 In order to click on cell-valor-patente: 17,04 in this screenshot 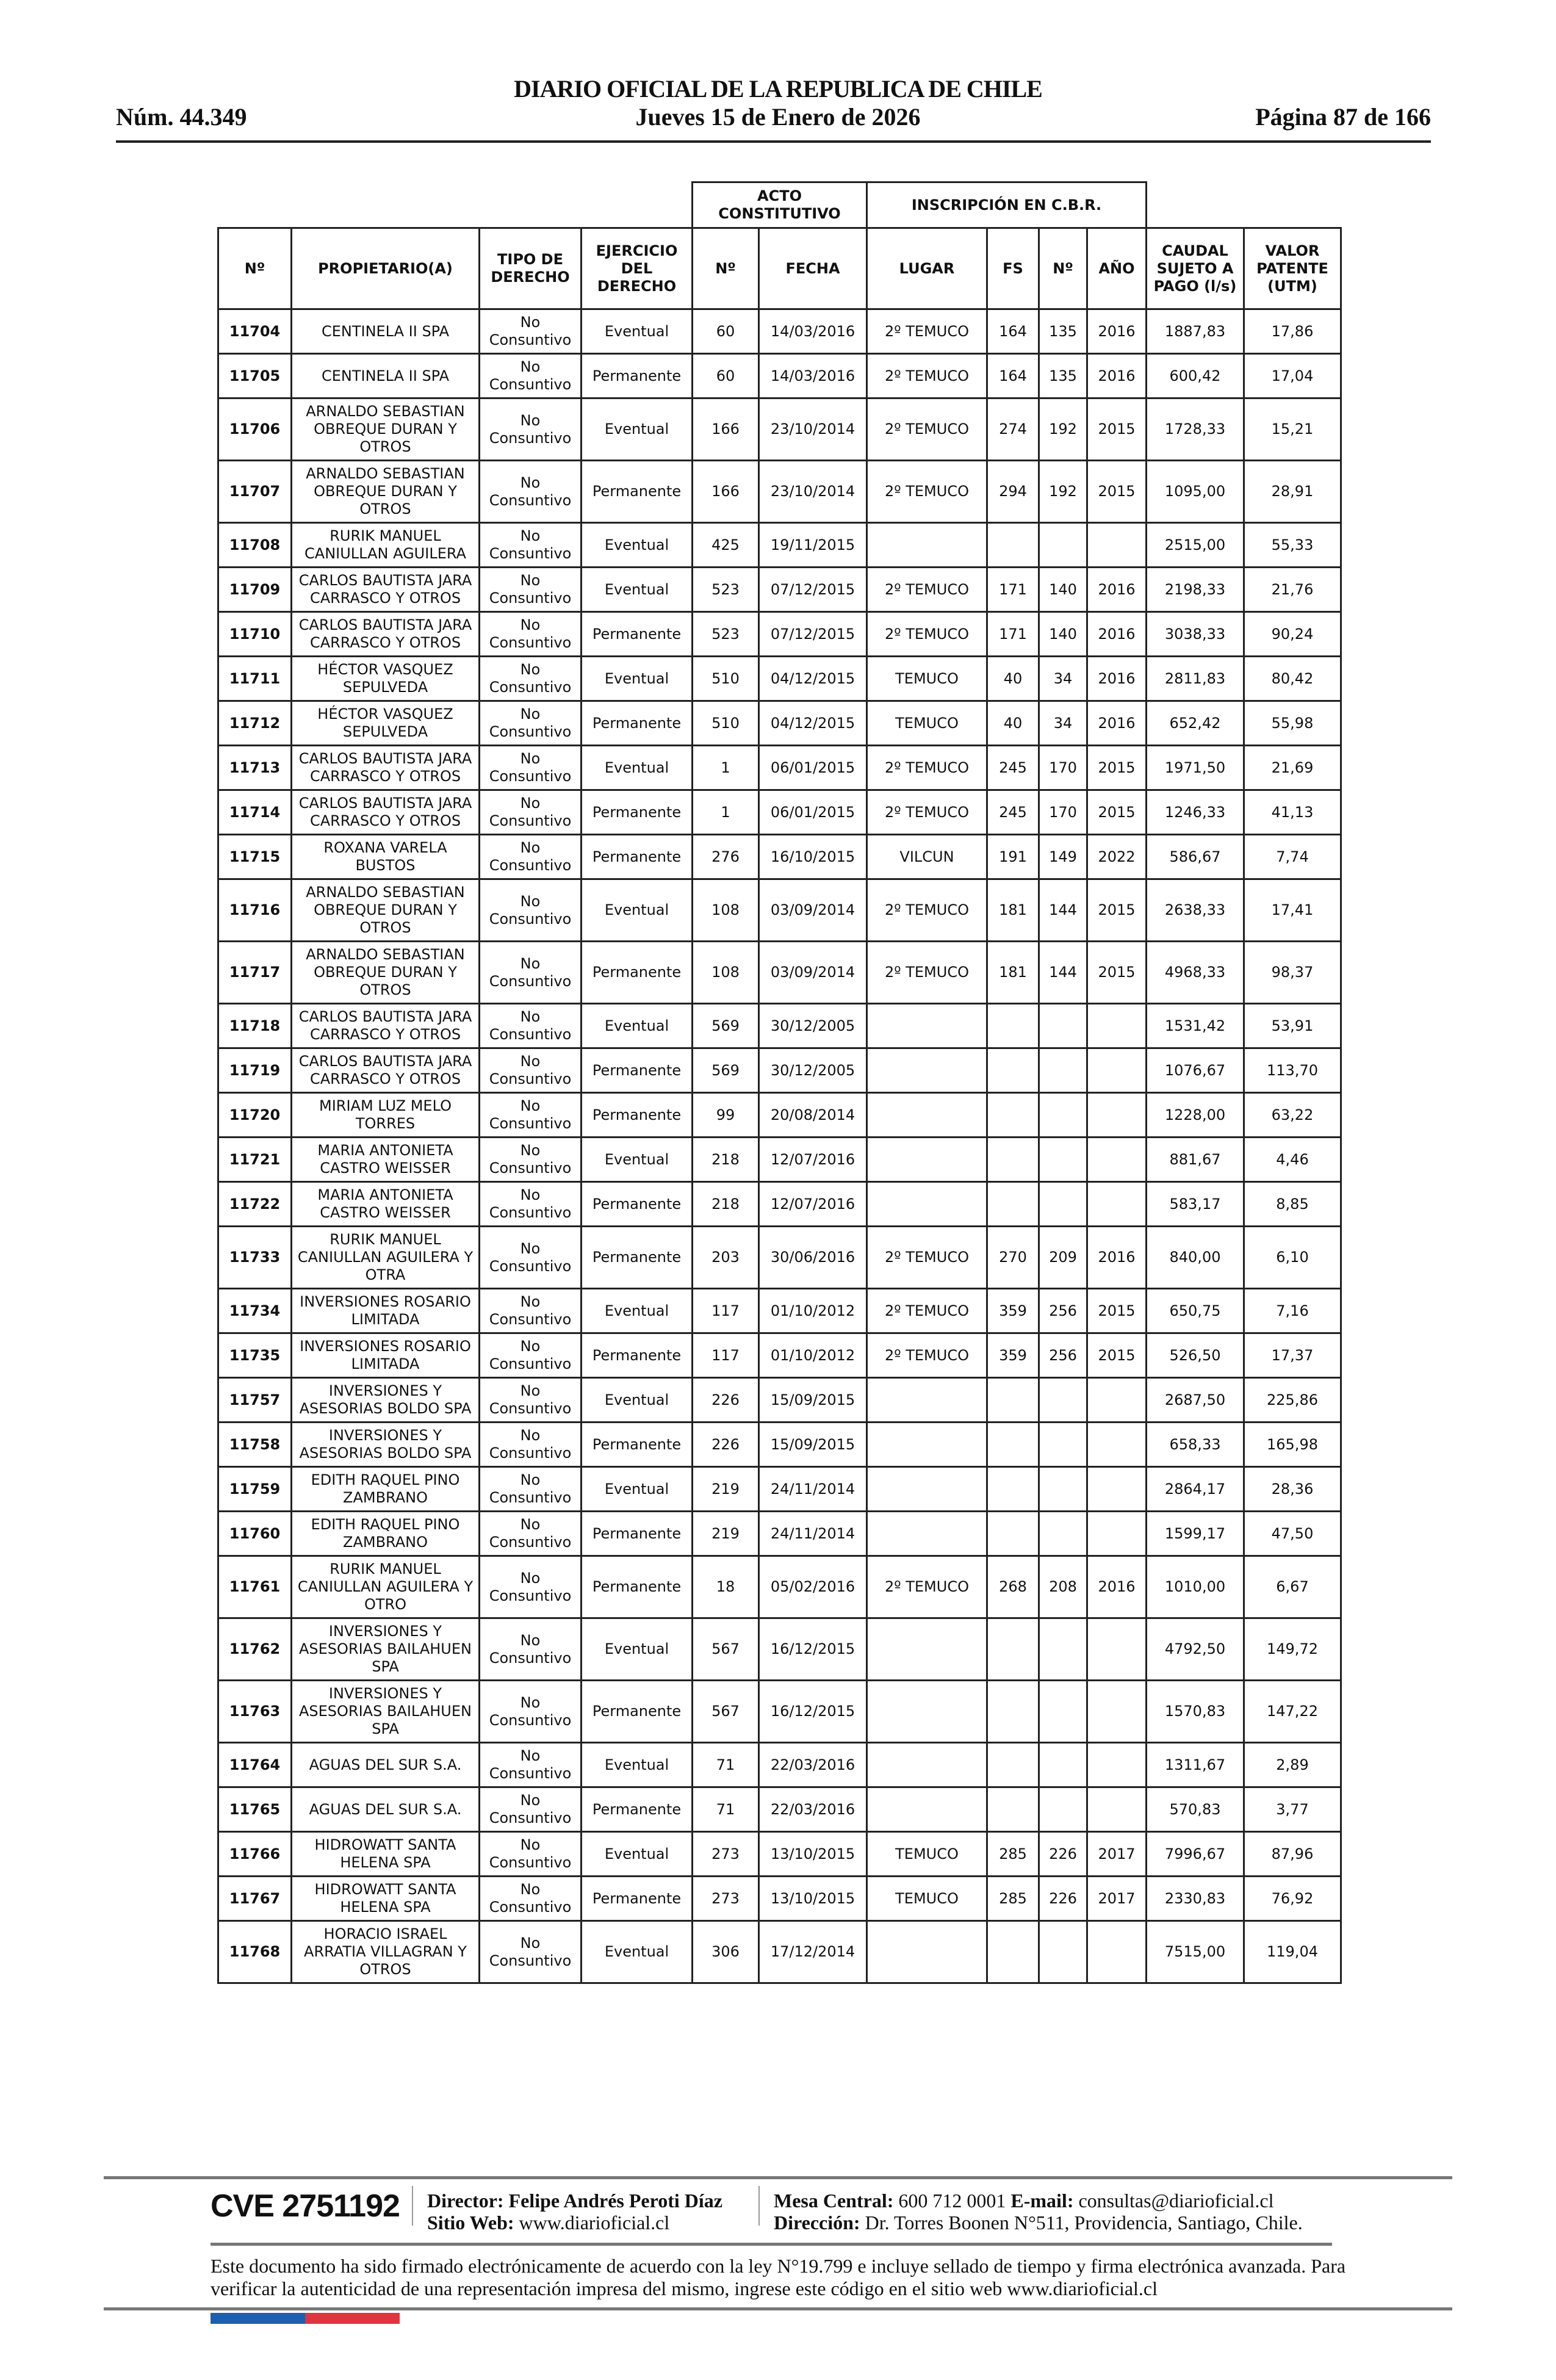, I will do `click(1292, 376)`.